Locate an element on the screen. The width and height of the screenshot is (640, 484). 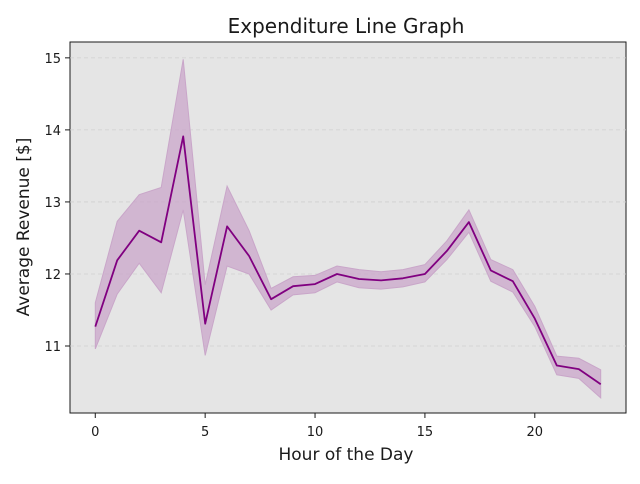
x-tick-label: 5 is located at coordinates (205, 432).